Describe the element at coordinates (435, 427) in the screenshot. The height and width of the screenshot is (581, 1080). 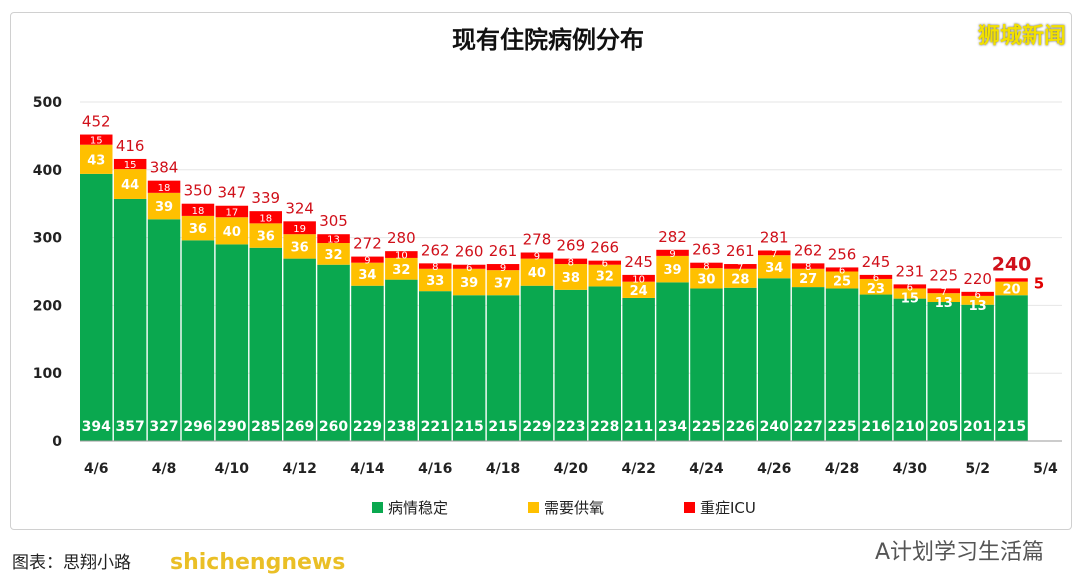
I see `bar-label: 221` at that location.